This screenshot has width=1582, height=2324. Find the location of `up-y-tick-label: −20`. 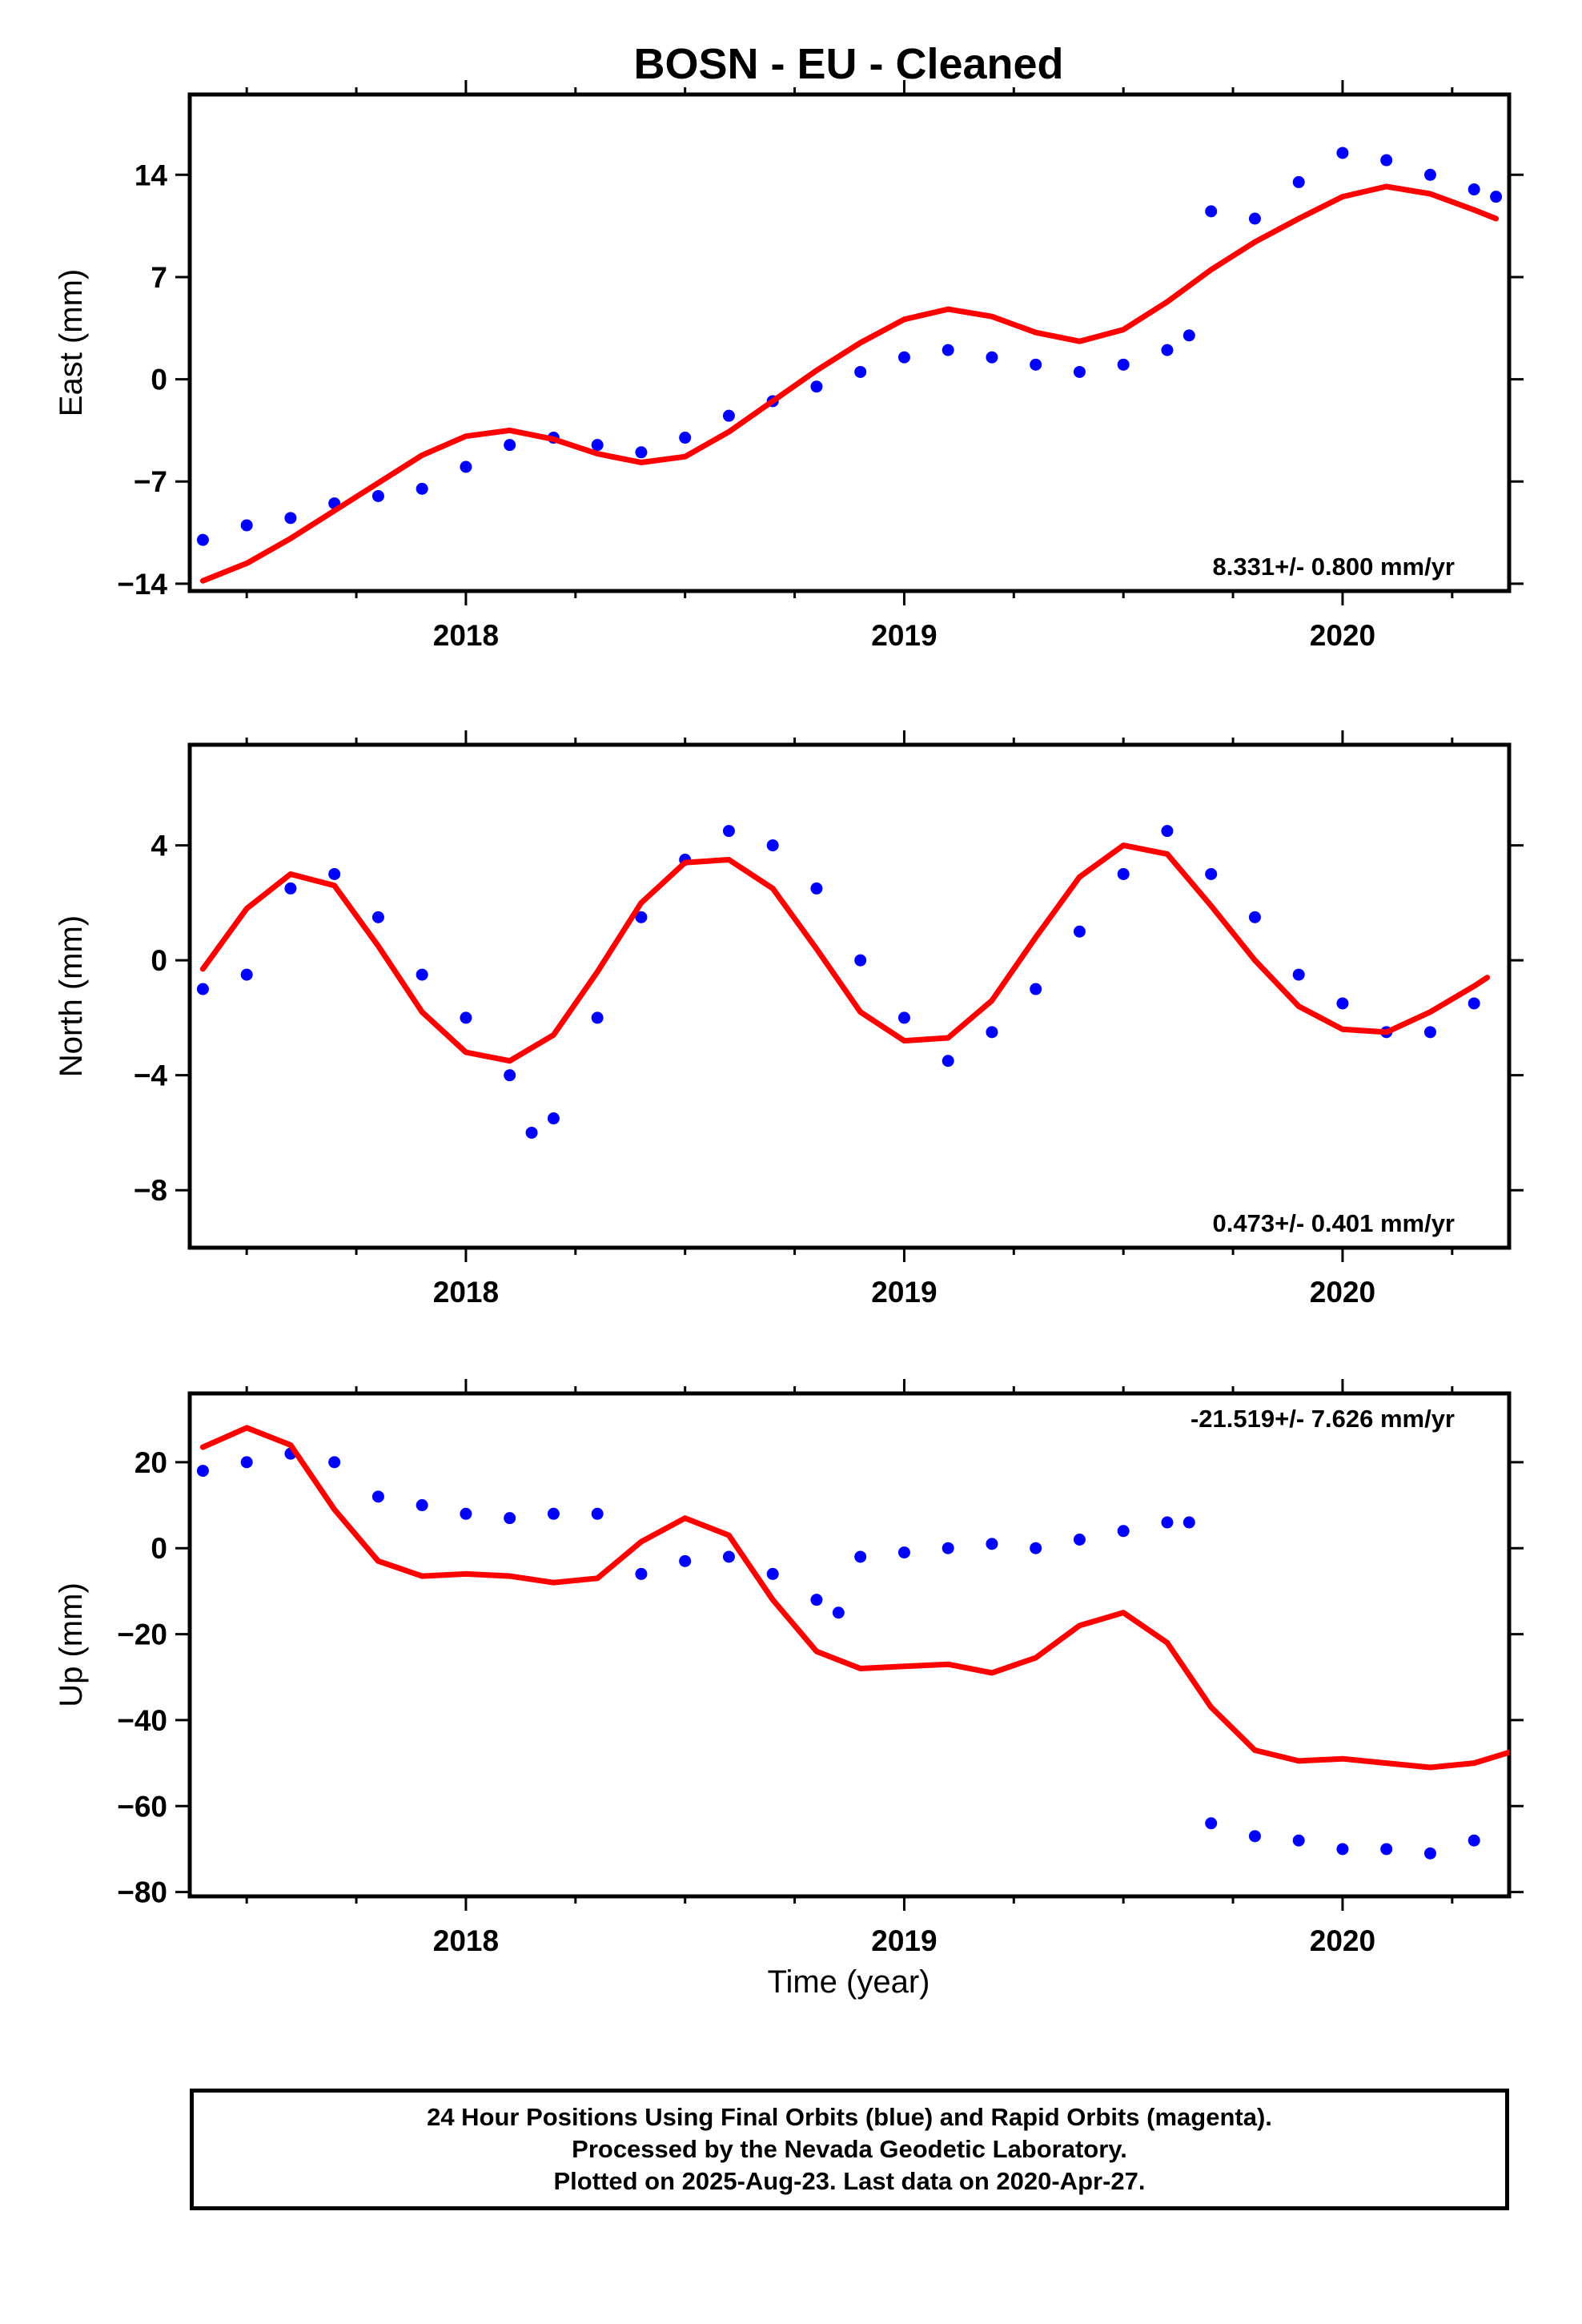

up-y-tick-label: −20 is located at coordinates (142, 1634).